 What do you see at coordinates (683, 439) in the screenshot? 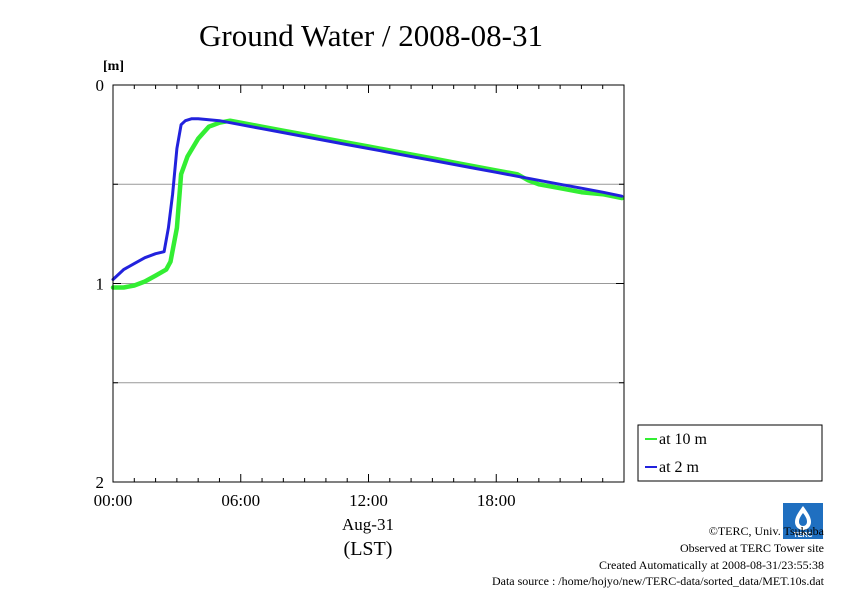
I see `legend-label-at-10m: at 10 m` at bounding box center [683, 439].